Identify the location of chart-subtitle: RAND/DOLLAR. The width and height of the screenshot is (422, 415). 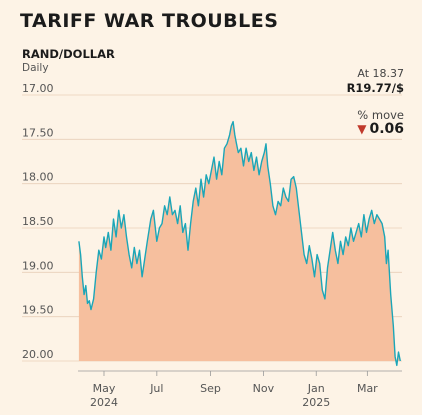
(68, 54).